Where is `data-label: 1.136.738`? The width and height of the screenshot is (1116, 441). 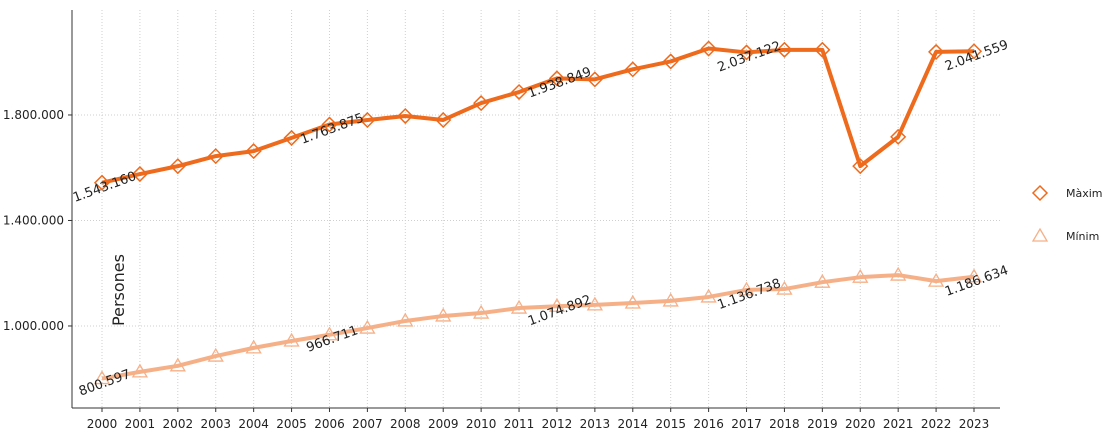 data-label: 1.136.738 is located at coordinates (749, 294).